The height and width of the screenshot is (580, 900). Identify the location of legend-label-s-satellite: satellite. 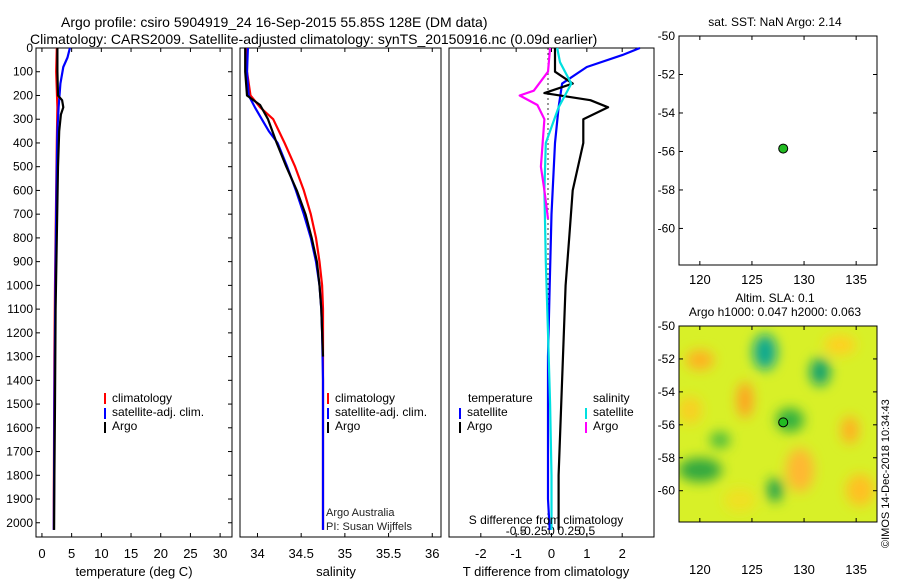
(613, 412).